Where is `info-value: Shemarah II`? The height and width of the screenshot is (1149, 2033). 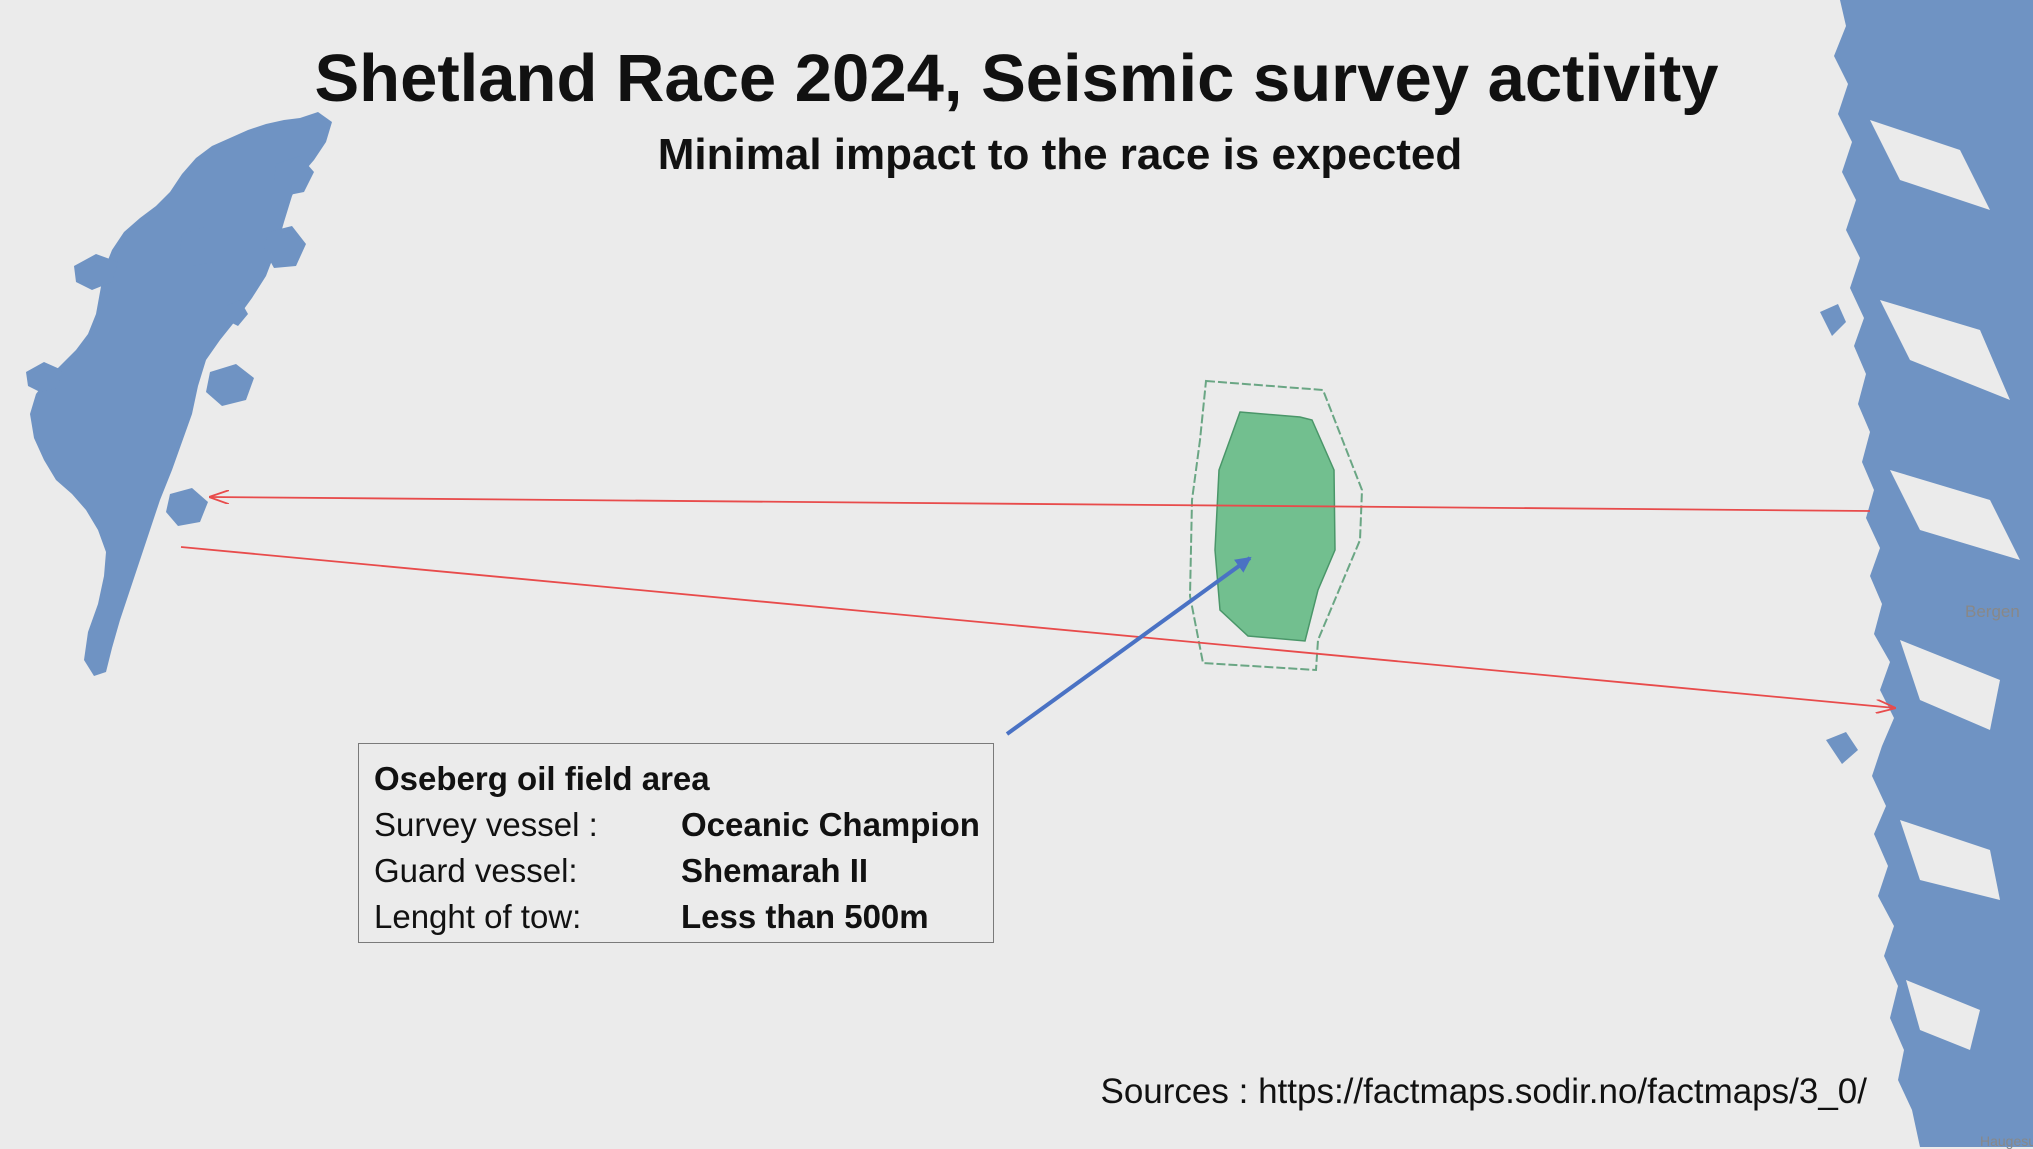 info-value: Shemarah II is located at coordinates (775, 870).